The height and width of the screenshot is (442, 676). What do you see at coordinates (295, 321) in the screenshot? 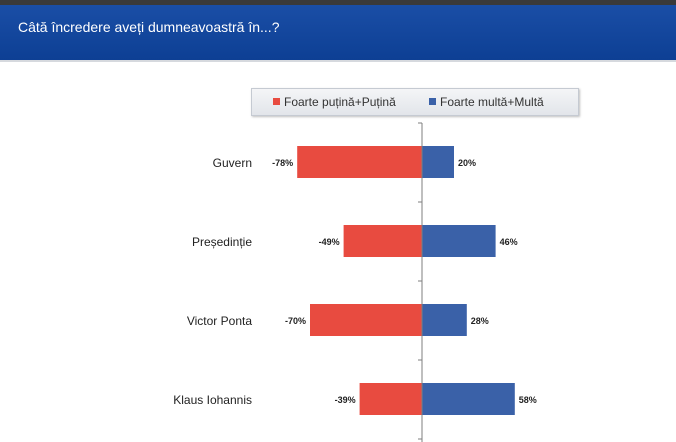
I see `data-label: -70%` at bounding box center [295, 321].